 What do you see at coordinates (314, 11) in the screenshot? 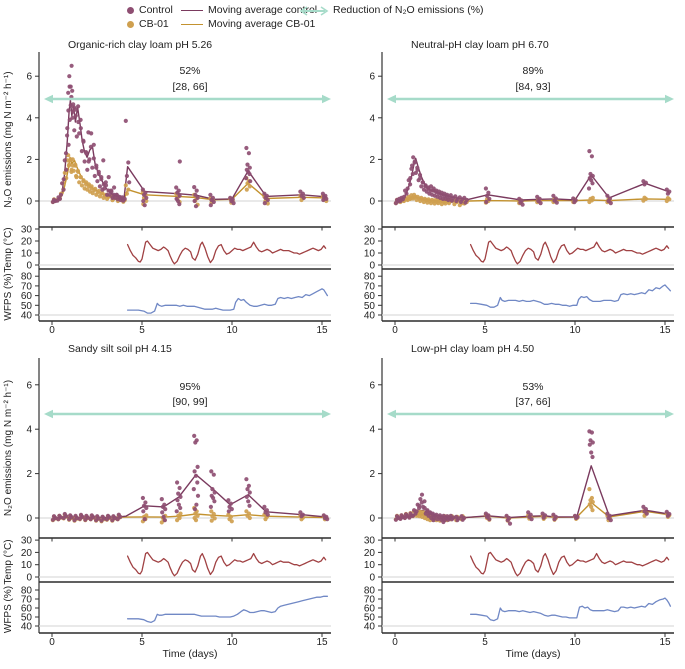
I see `reduction-arrow-icon` at bounding box center [314, 11].